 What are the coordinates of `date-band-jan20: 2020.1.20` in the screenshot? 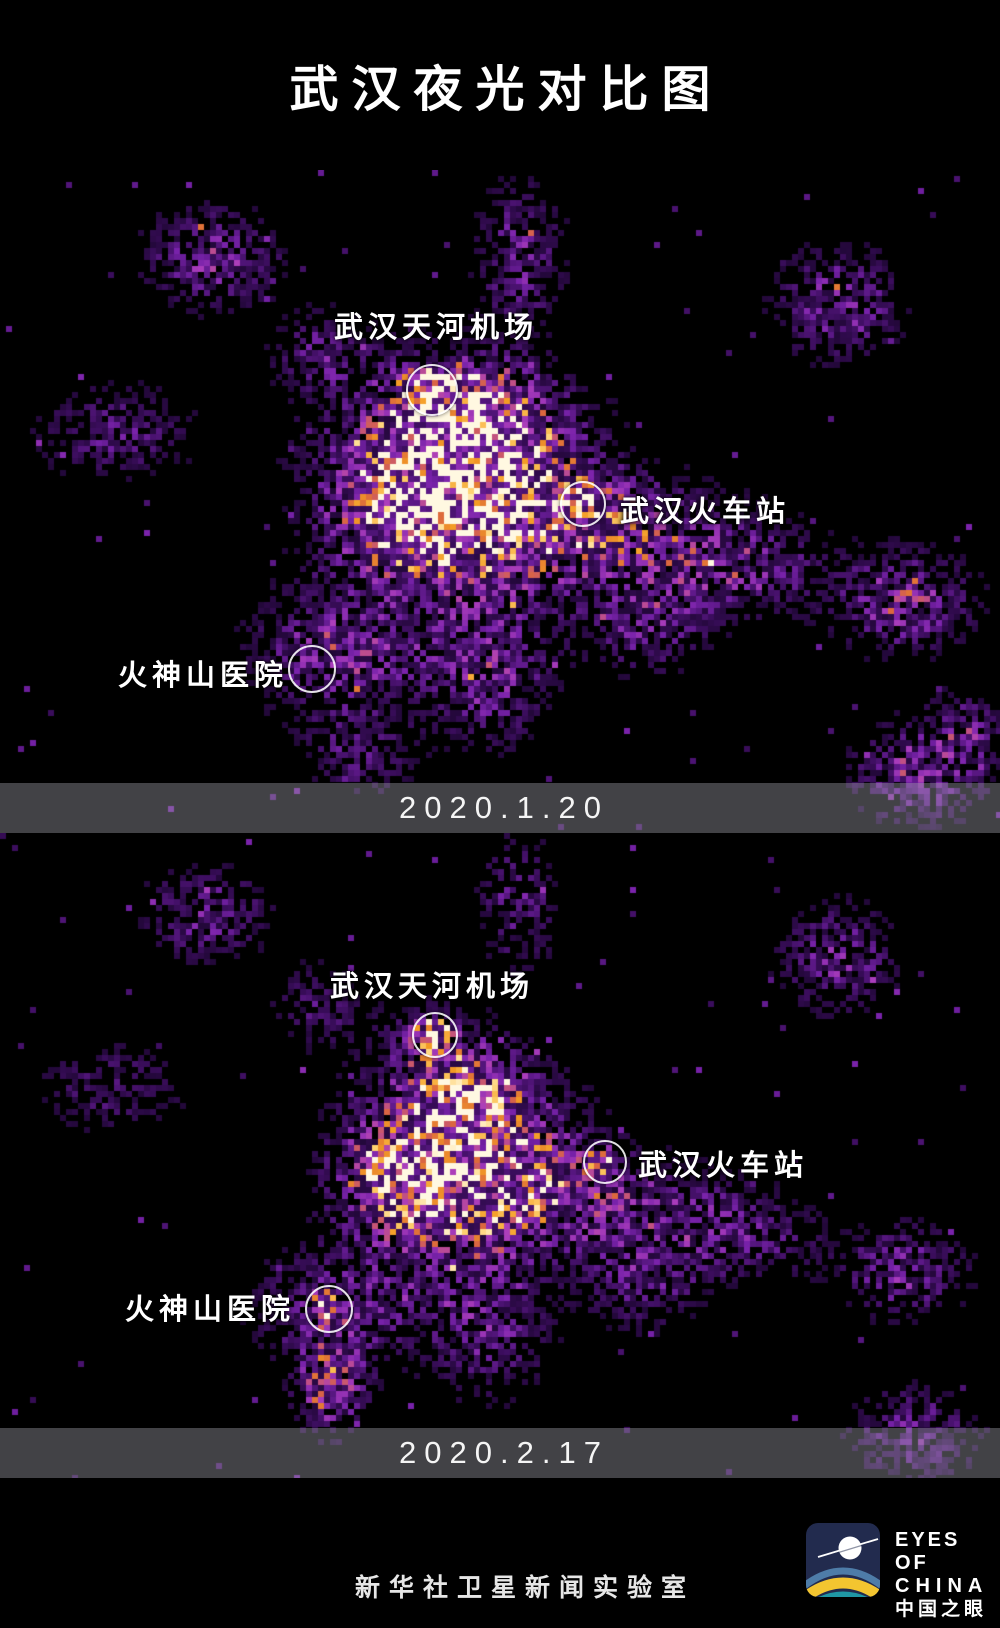 It's located at (500, 808).